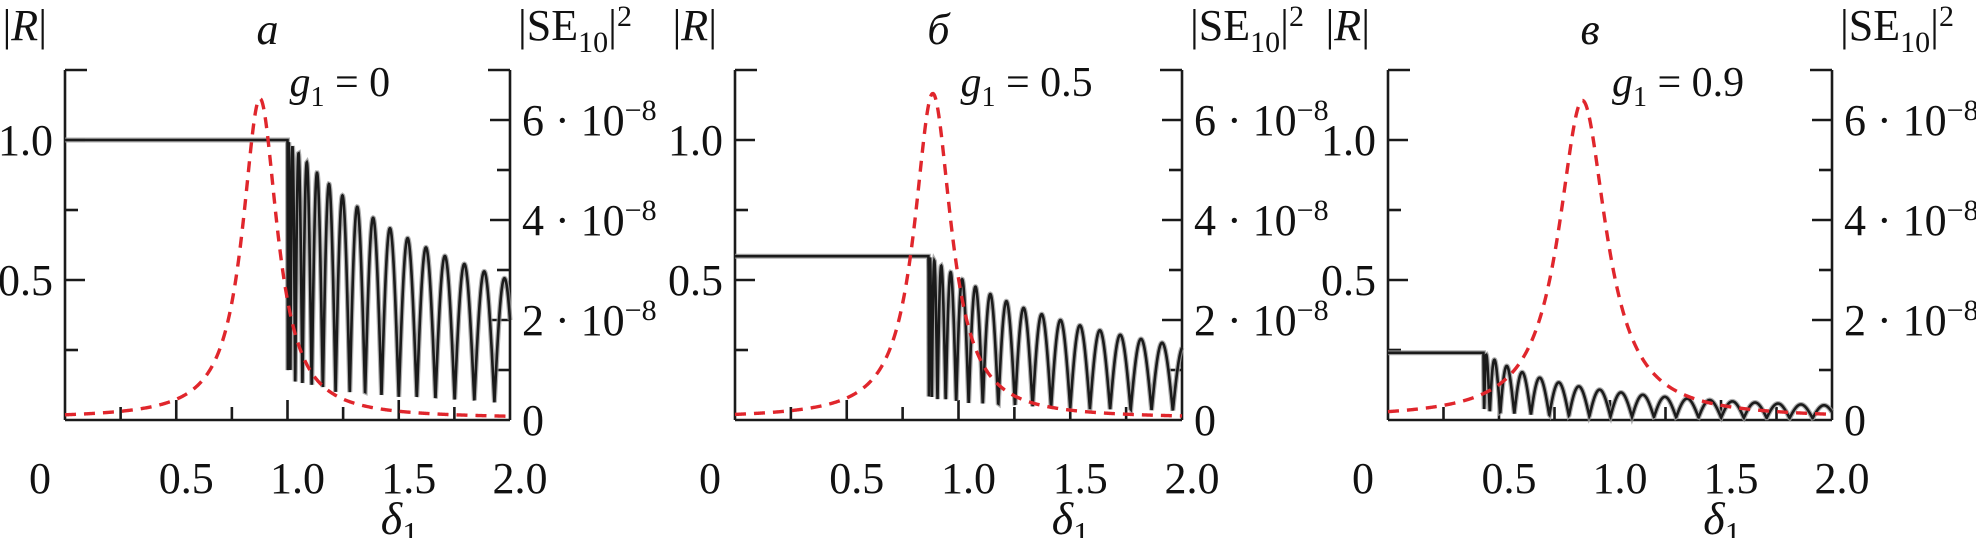  I want to click on reflection-curve-halo, so click(1611, 387).